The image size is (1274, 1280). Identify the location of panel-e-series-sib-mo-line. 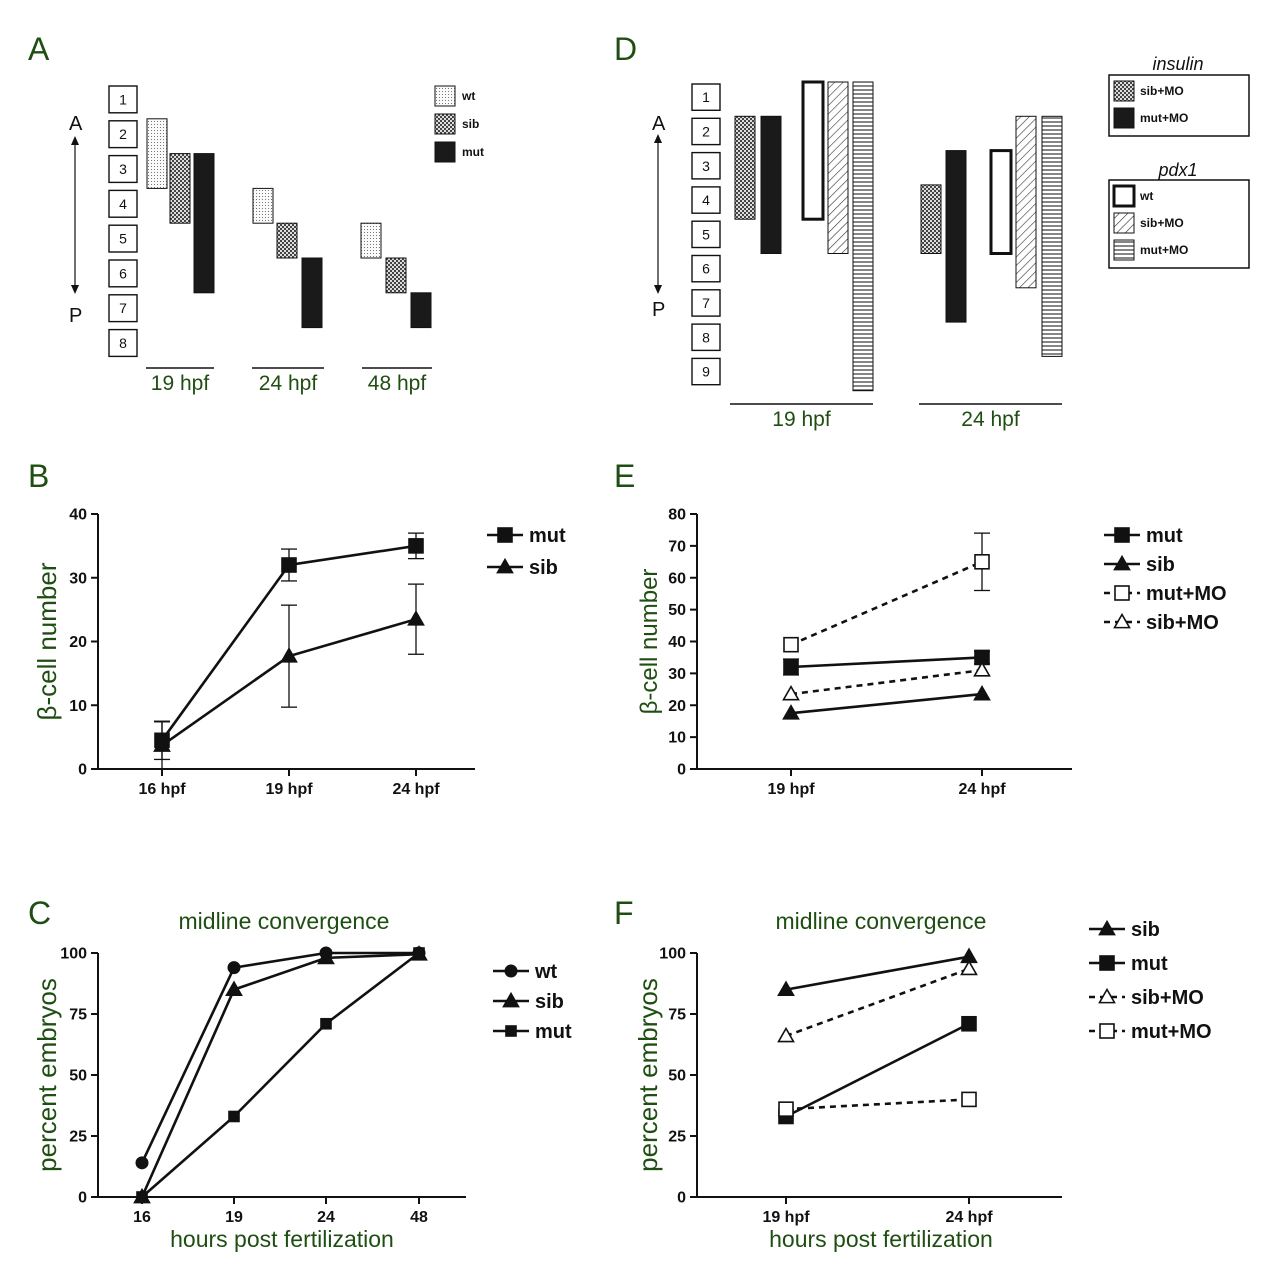
(886, 682).